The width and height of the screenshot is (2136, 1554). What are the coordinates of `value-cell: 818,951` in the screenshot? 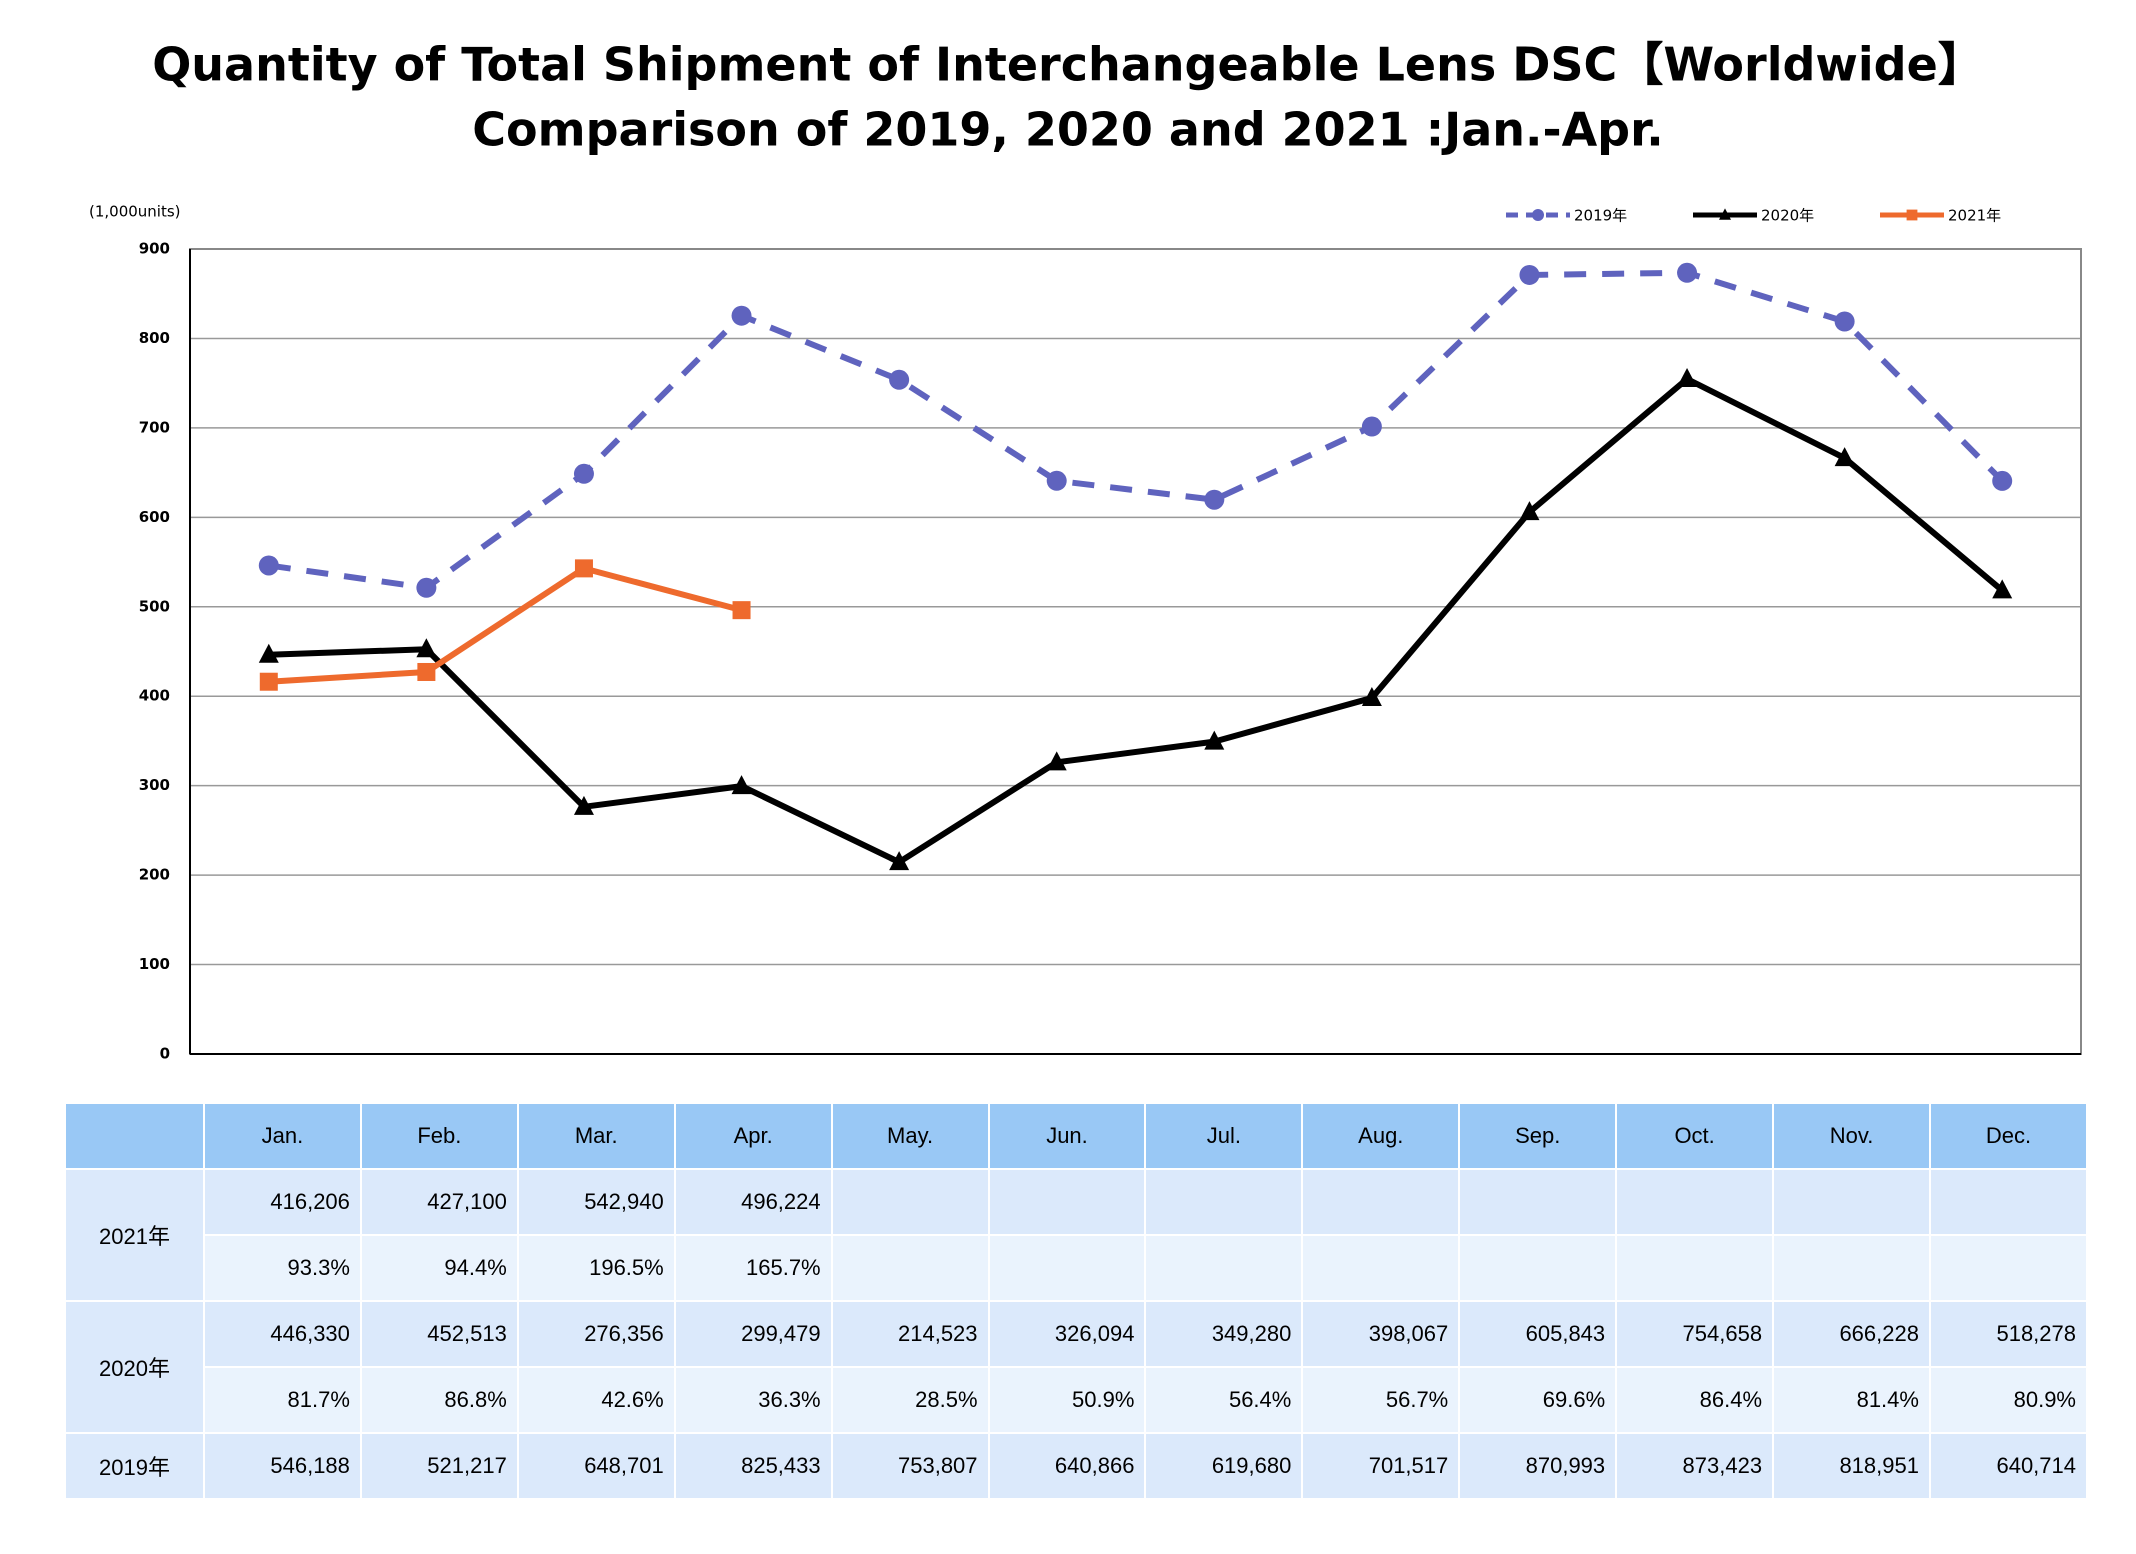 It's located at (1851, 1466).